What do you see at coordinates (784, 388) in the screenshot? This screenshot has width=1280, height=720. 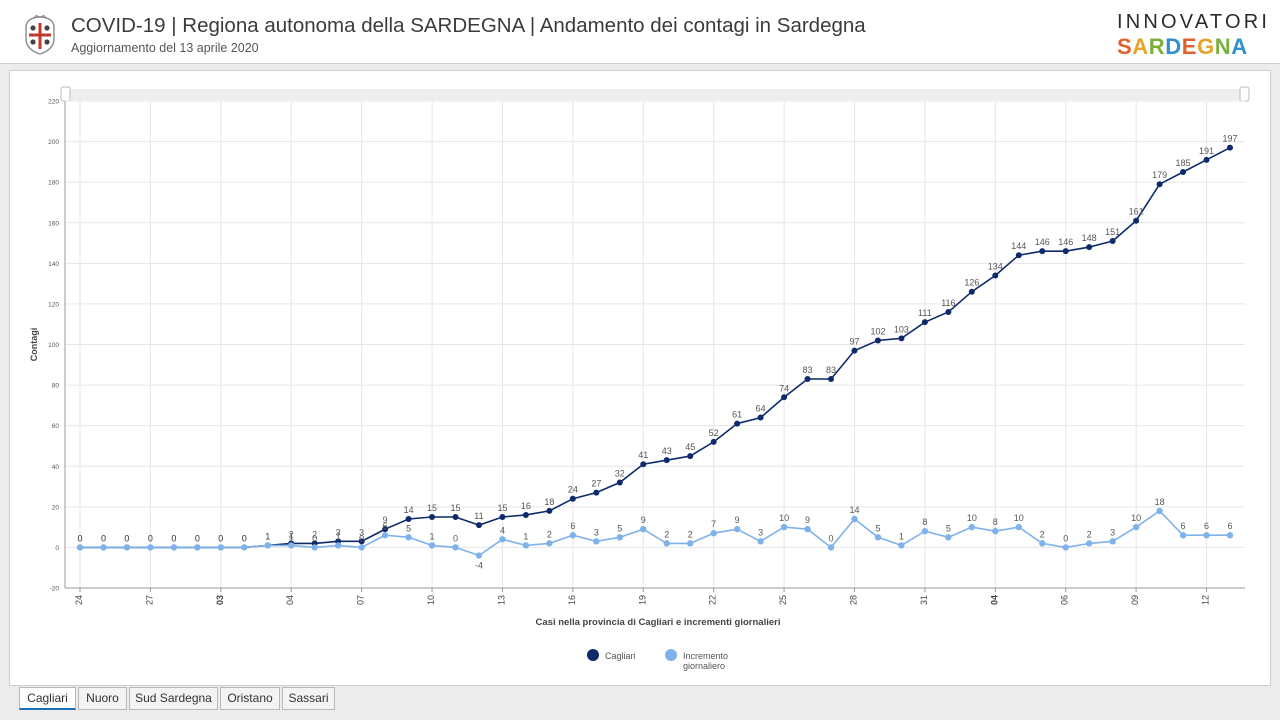 I see `data-label: 74` at bounding box center [784, 388].